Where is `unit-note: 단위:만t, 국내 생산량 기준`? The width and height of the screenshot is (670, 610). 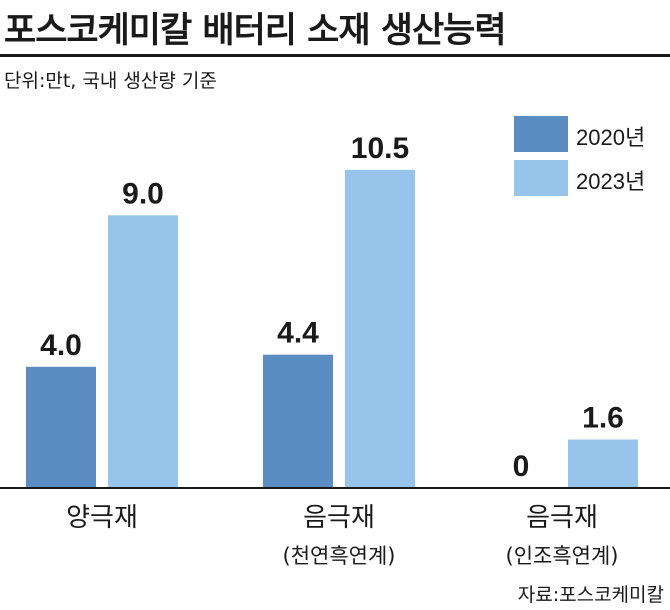
unit-note: 단위:만t, 국내 생산량 기준 is located at coordinates (110, 81).